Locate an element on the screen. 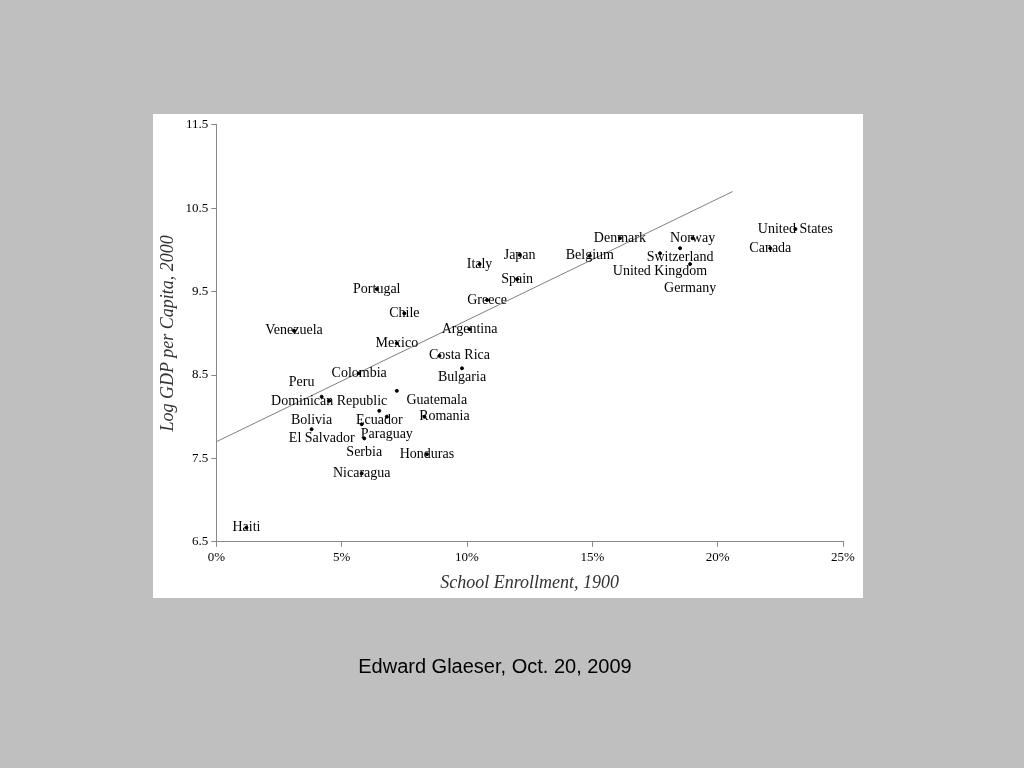 This screenshot has height=768, width=1024. y-tick-label: 11.5 is located at coordinates (197, 124).